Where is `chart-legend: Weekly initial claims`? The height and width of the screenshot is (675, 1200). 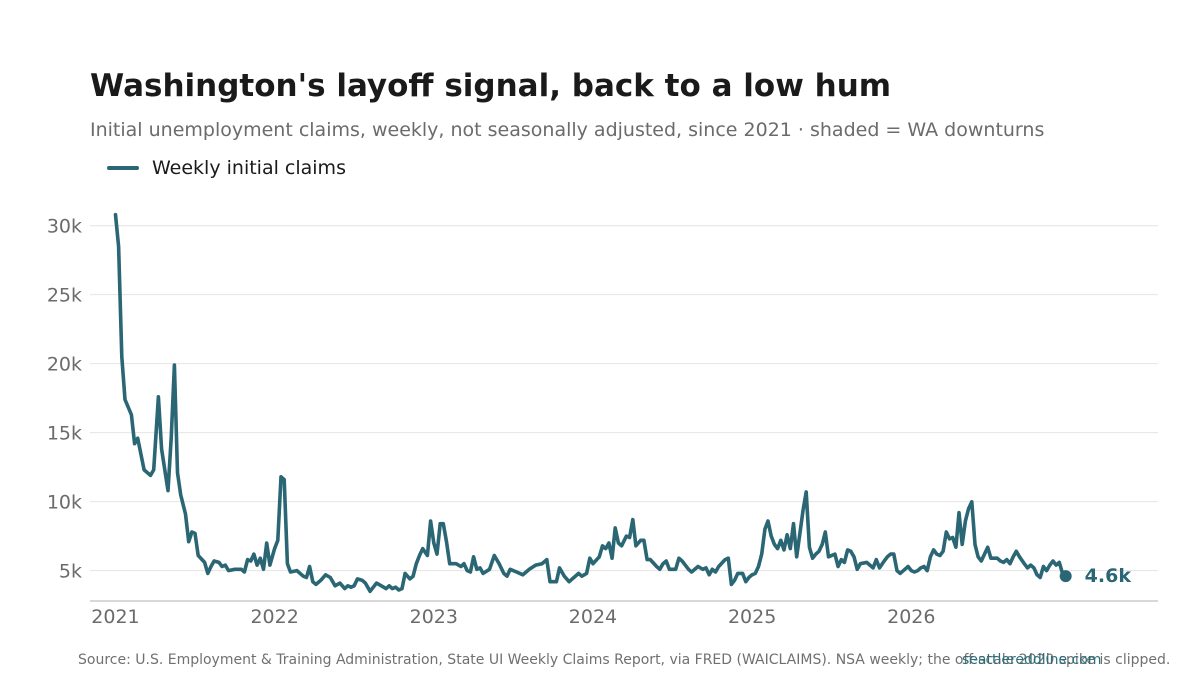 chart-legend: Weekly initial claims is located at coordinates (226, 168).